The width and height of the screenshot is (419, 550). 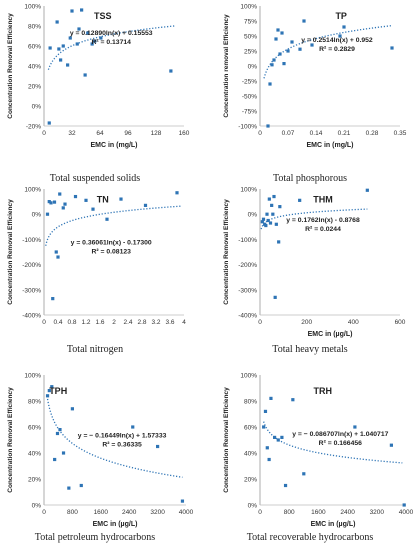 I want to click on y-tick-label: 80%, so click(x=250, y=402).